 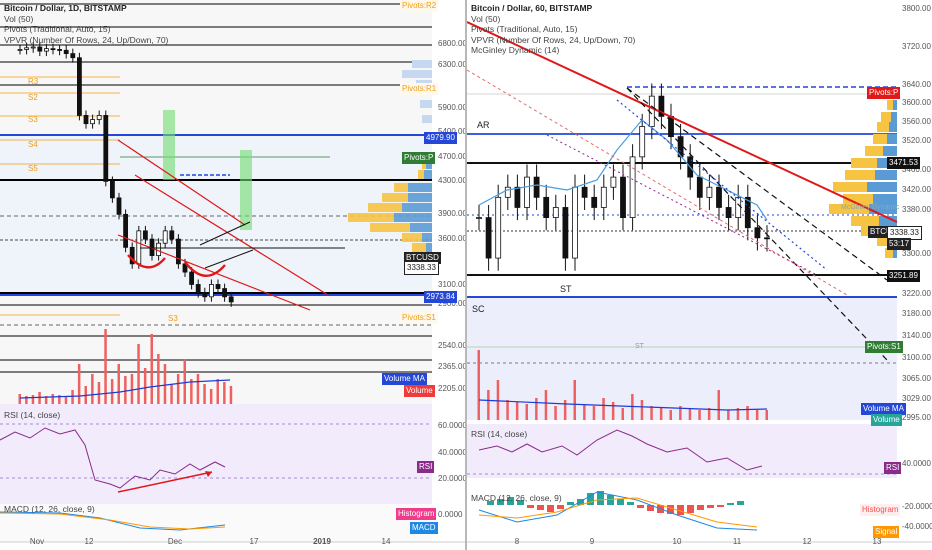 What do you see at coordinates (451, 180) in the screenshot?
I see `price-tick: 4300.00` at bounding box center [451, 180].